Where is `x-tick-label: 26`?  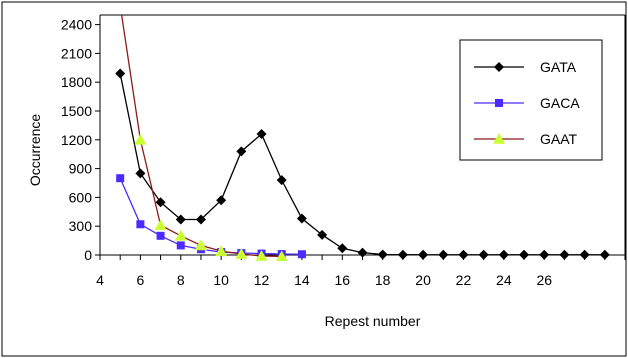 x-tick-label: 26 is located at coordinates (544, 280).